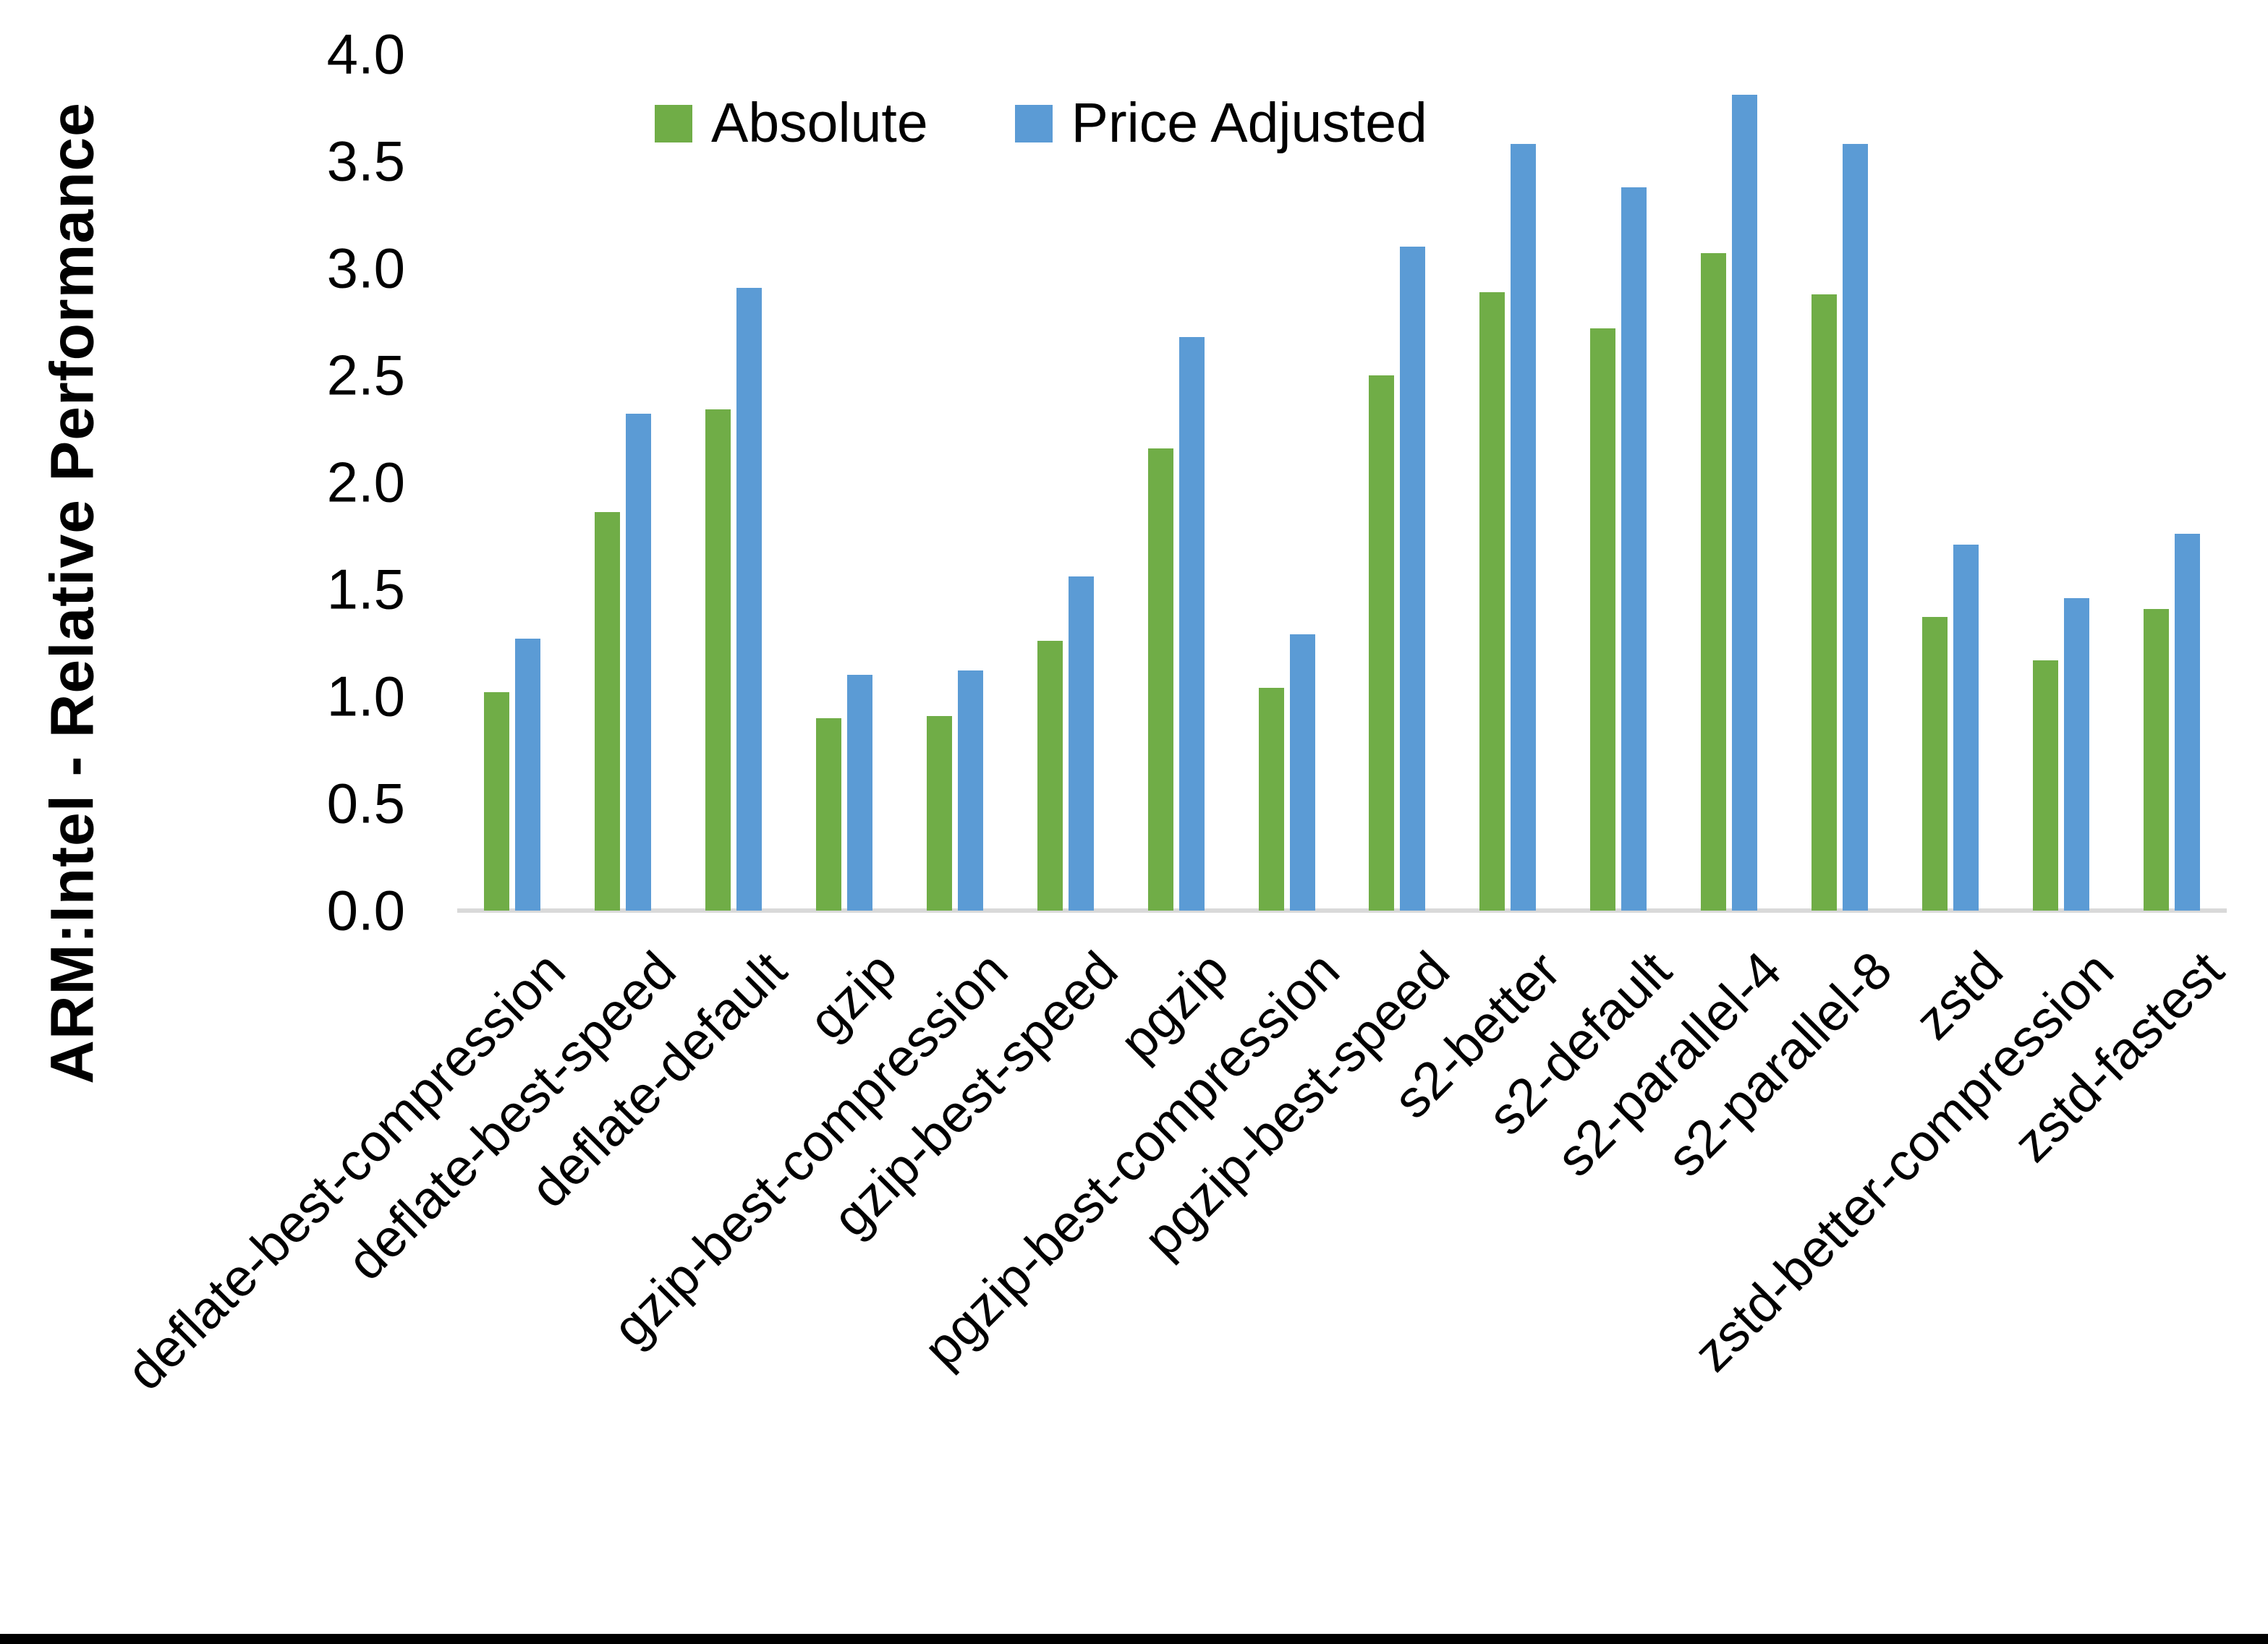  I want to click on y-axis-title: ARM:Intel - Relative Performance, so click(72, 593).